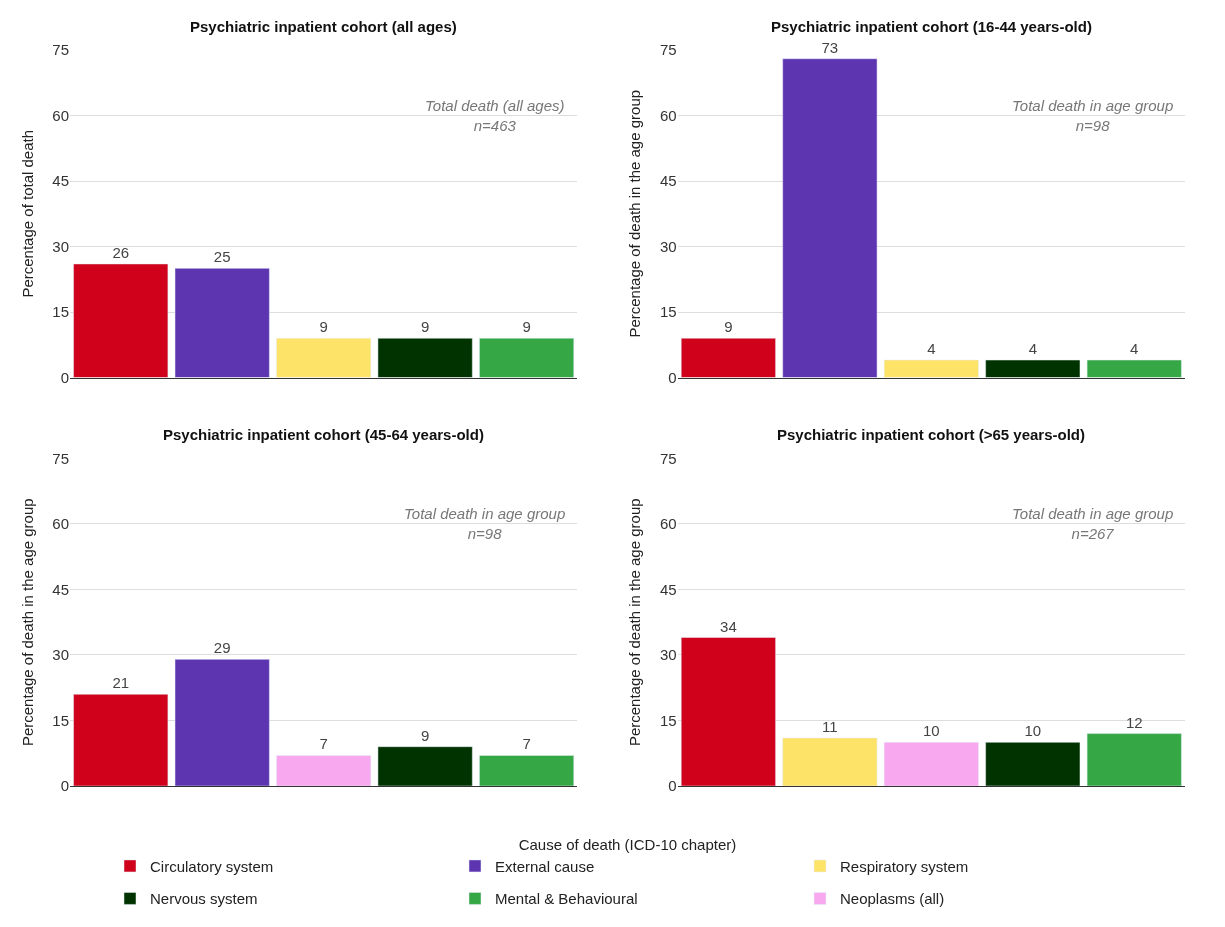  I want to click on annotation: Total death in age group n=267, so click(1093, 523).